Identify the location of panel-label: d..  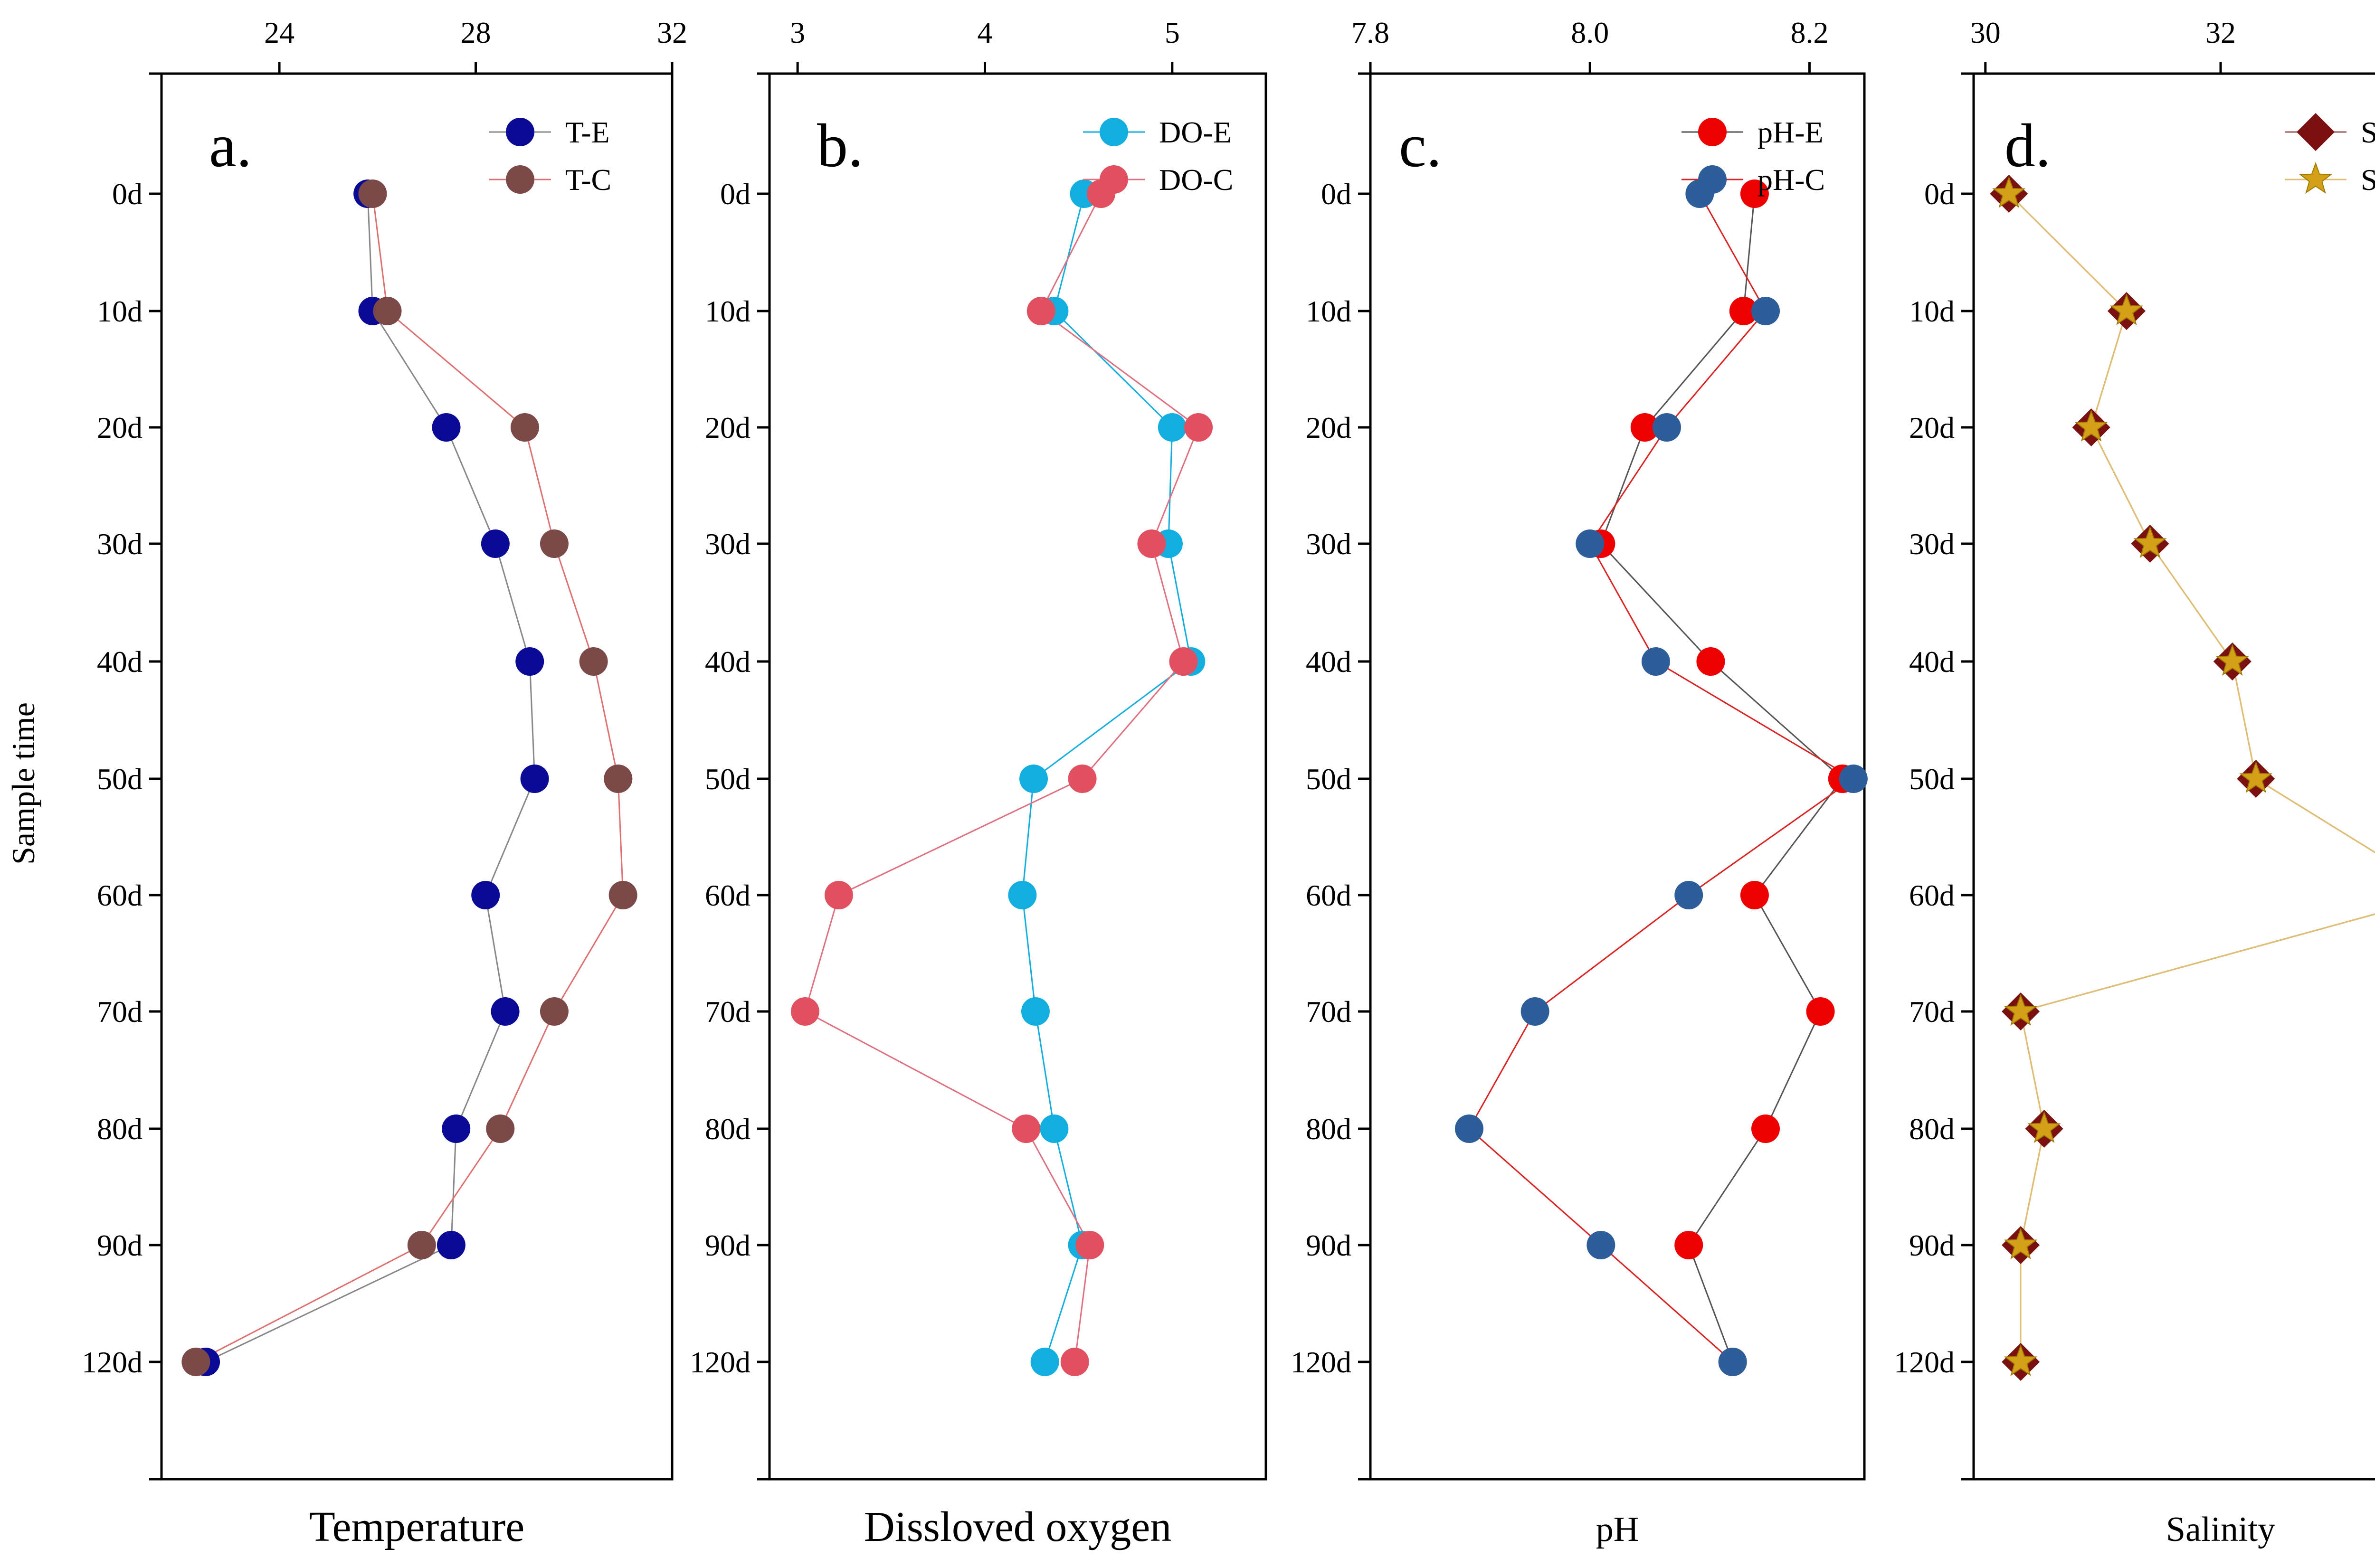
(2027, 146).